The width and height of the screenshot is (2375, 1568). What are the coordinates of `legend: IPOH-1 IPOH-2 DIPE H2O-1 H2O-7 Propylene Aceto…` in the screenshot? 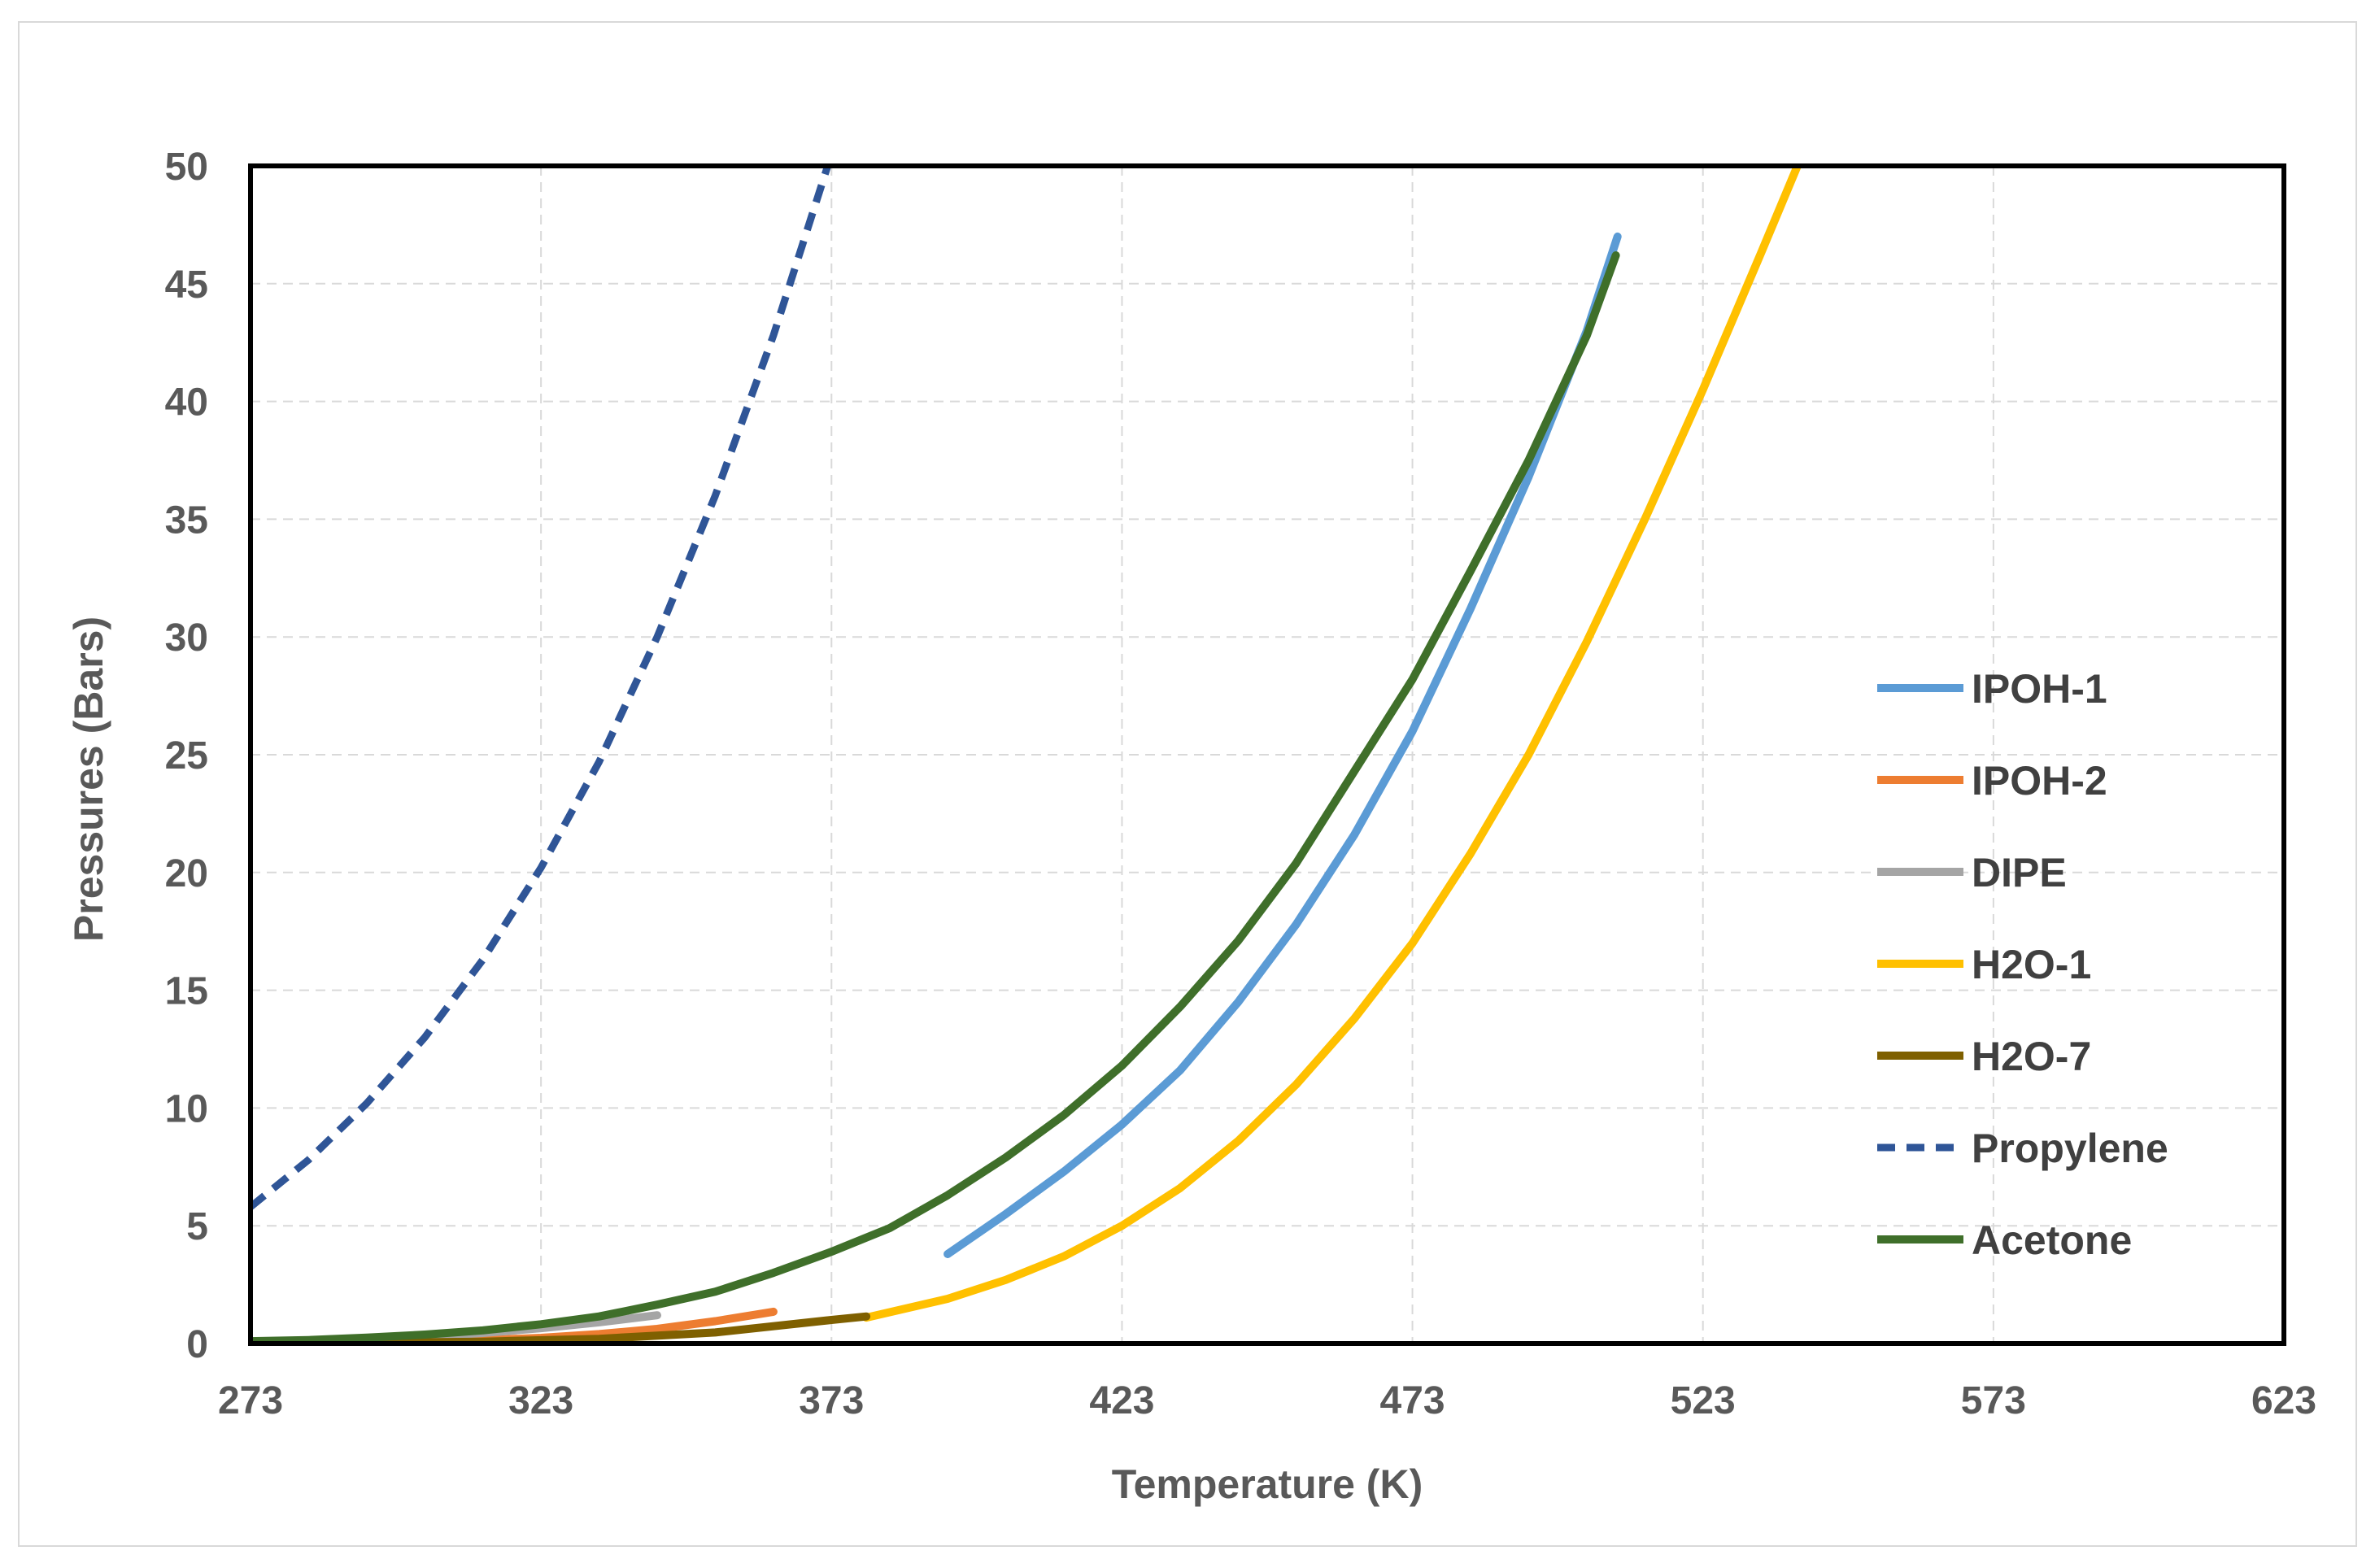 It's located at (2022, 964).